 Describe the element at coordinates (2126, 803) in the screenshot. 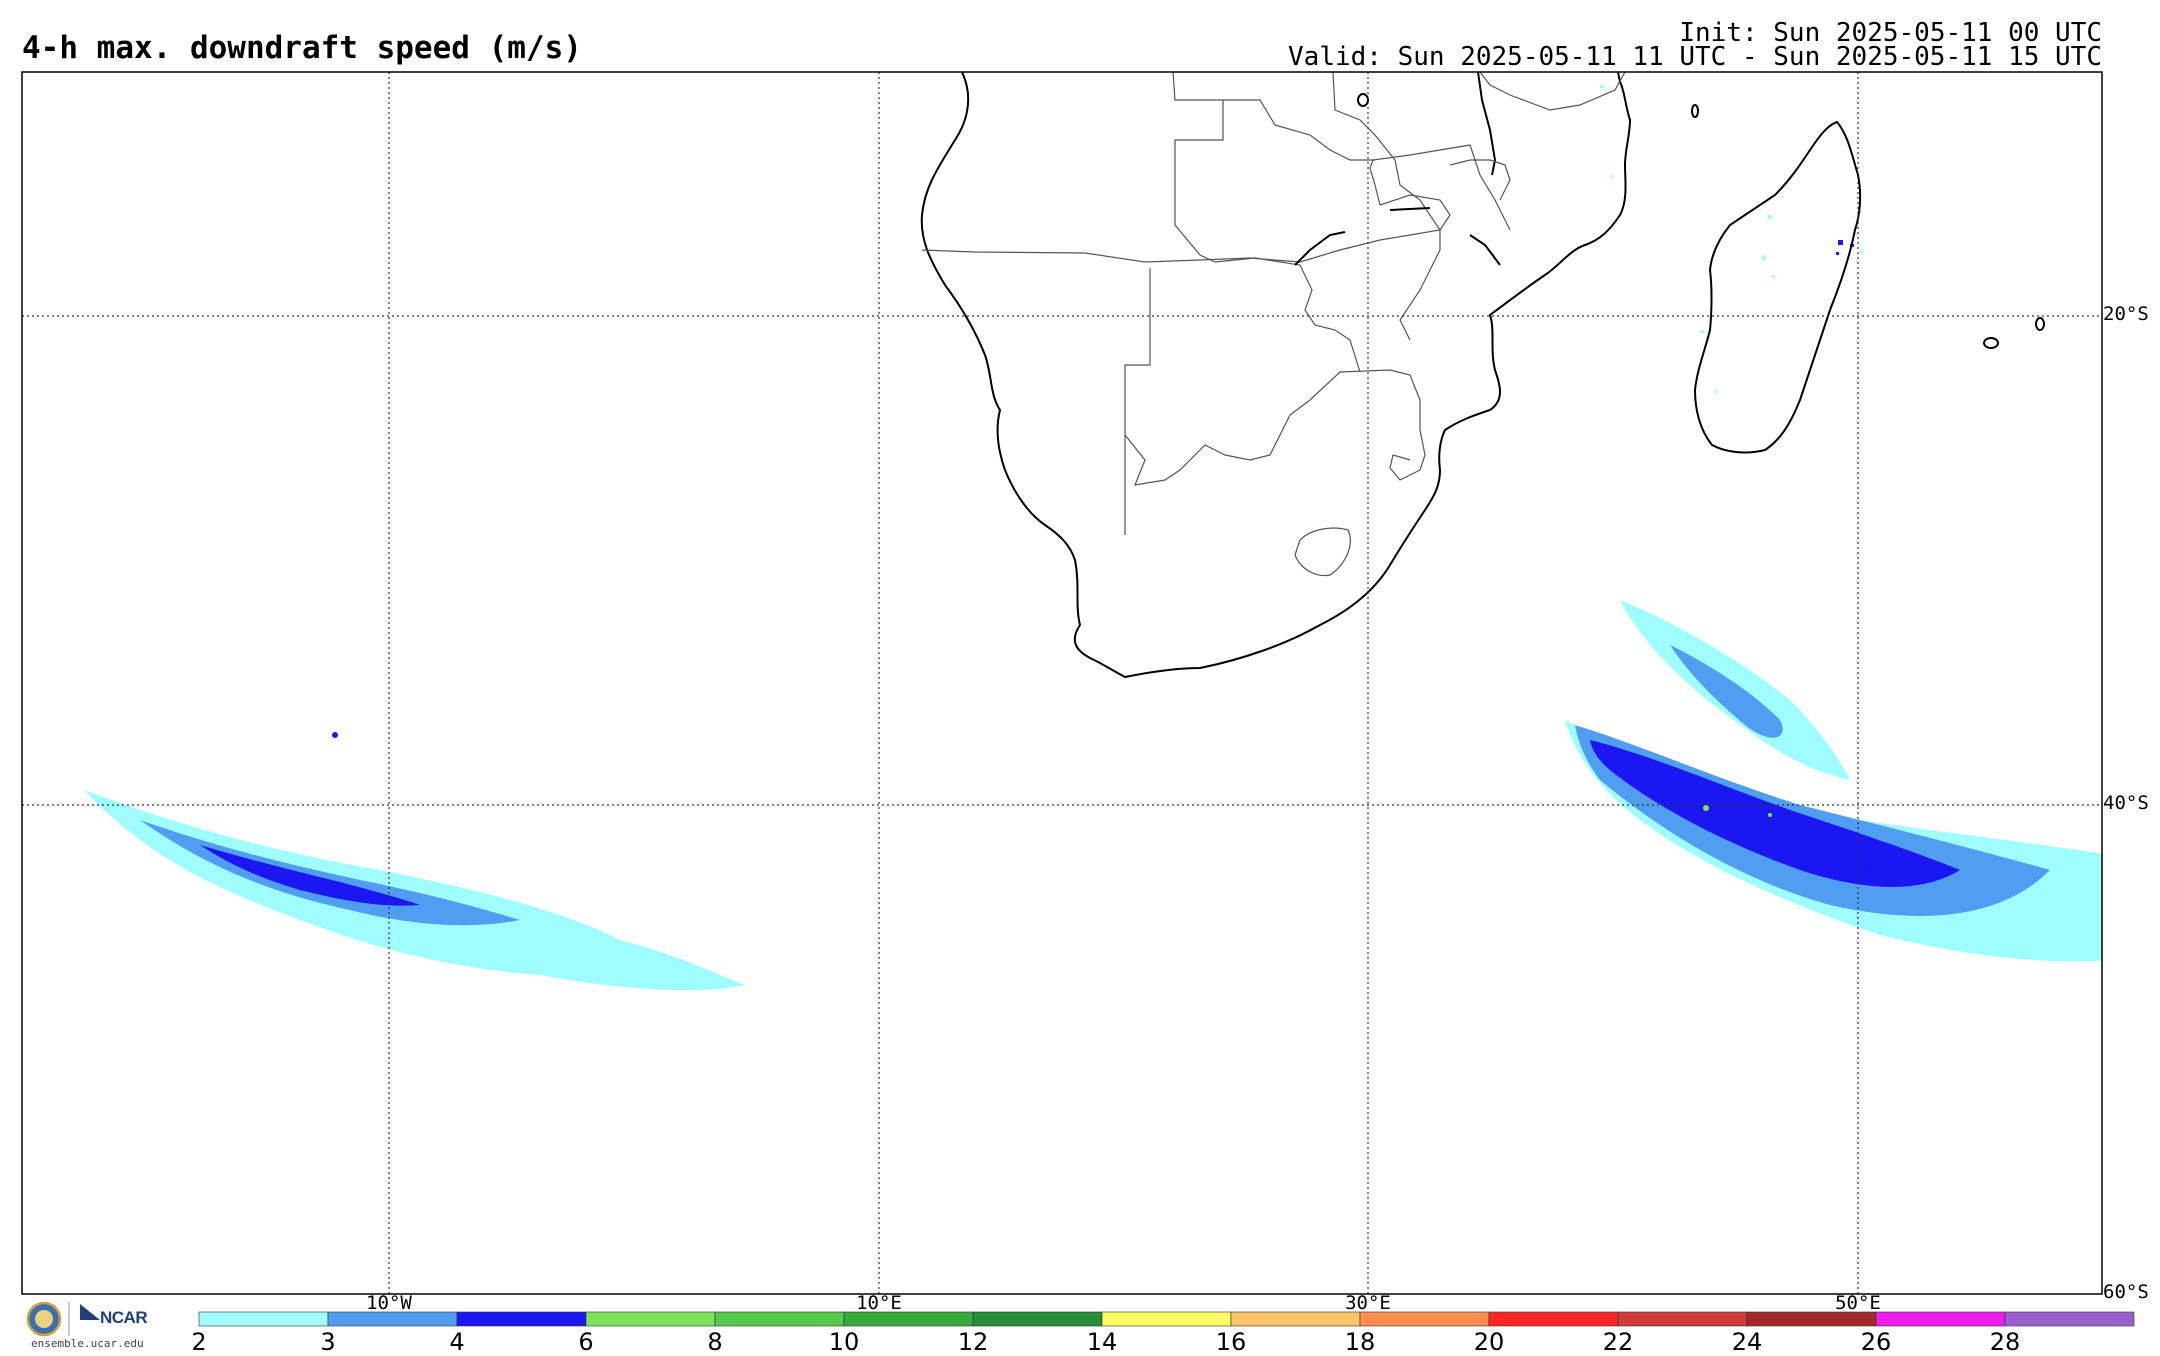

I see `lat-label-40s: 40°S` at that location.